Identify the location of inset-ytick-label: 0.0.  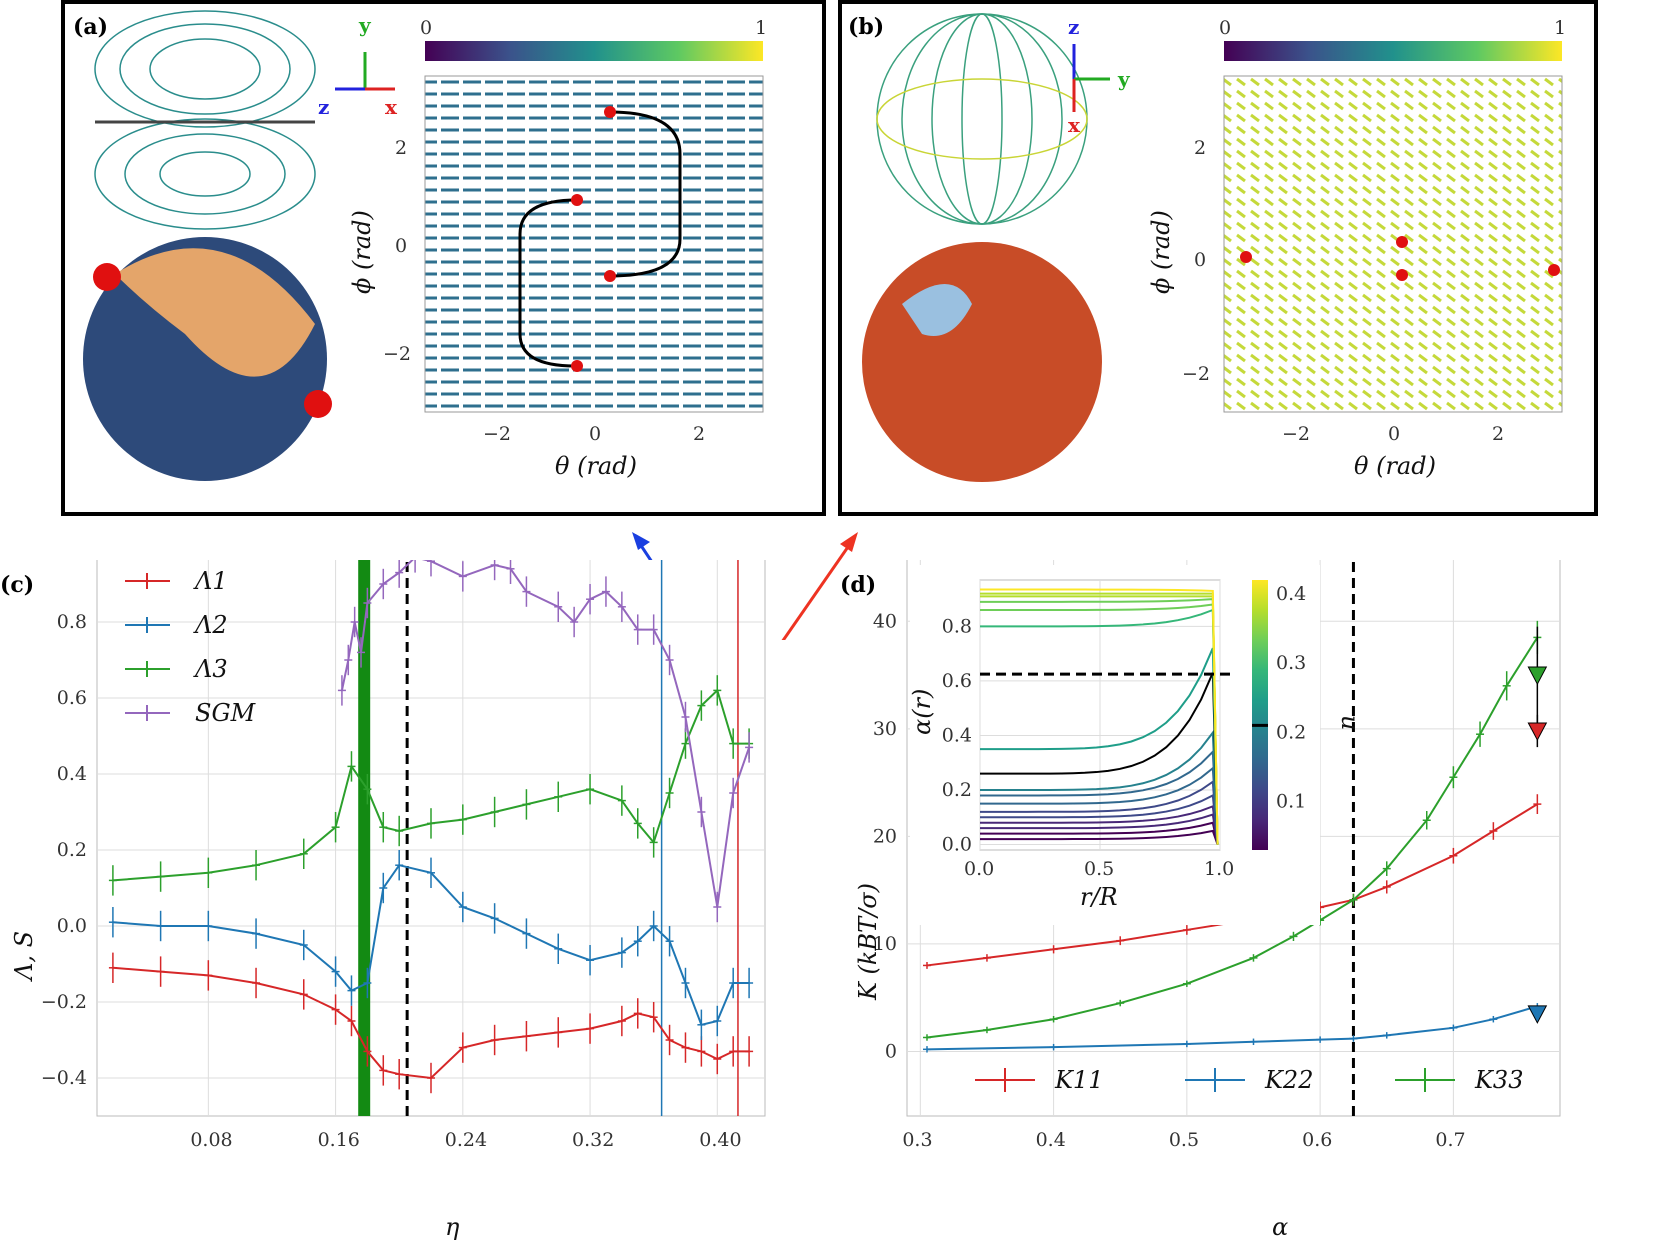
(957, 845).